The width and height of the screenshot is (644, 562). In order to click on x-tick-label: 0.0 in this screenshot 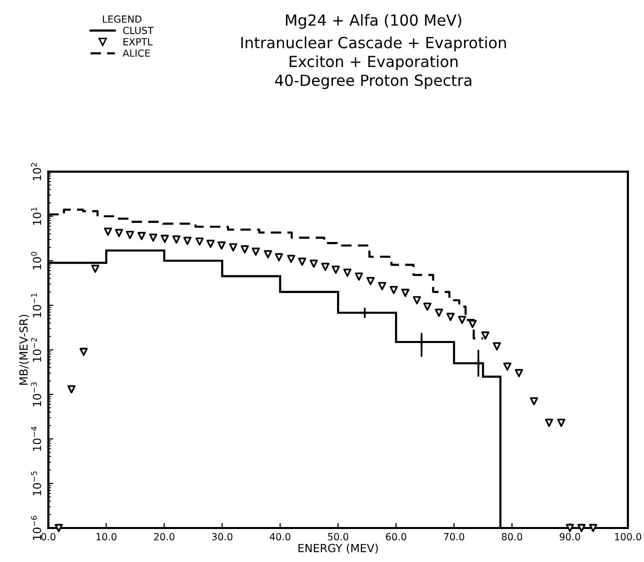, I will do `click(48, 536)`.